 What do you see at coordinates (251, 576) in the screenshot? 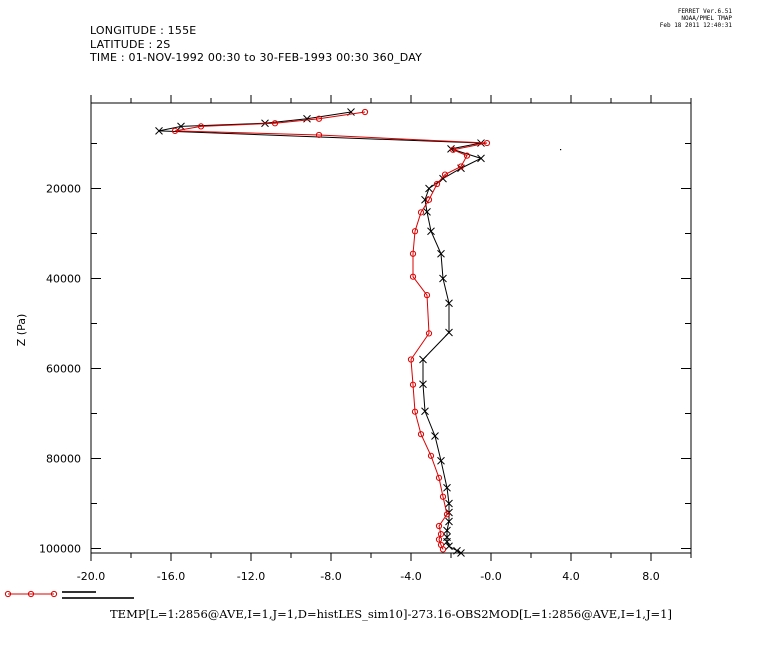
I see `x-tick-label: -12.0` at bounding box center [251, 576].